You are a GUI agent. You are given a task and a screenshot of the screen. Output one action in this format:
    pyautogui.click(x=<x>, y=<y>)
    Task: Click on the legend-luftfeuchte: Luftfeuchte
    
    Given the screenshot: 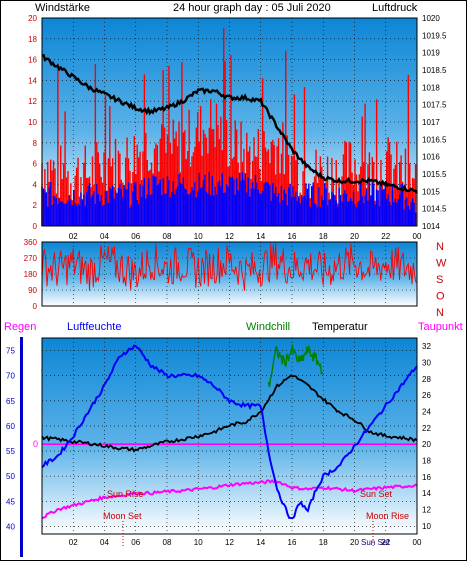 What is the action you would take?
    pyautogui.click(x=94, y=327)
    